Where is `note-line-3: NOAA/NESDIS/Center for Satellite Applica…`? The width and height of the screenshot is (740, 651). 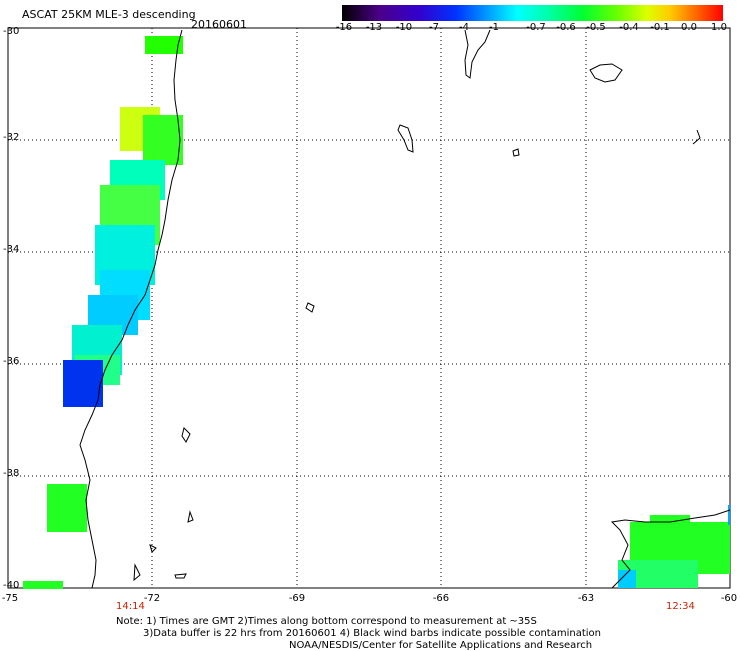 note-line-3: NOAA/NESDIS/Center for Satellite Applica… is located at coordinates (441, 645).